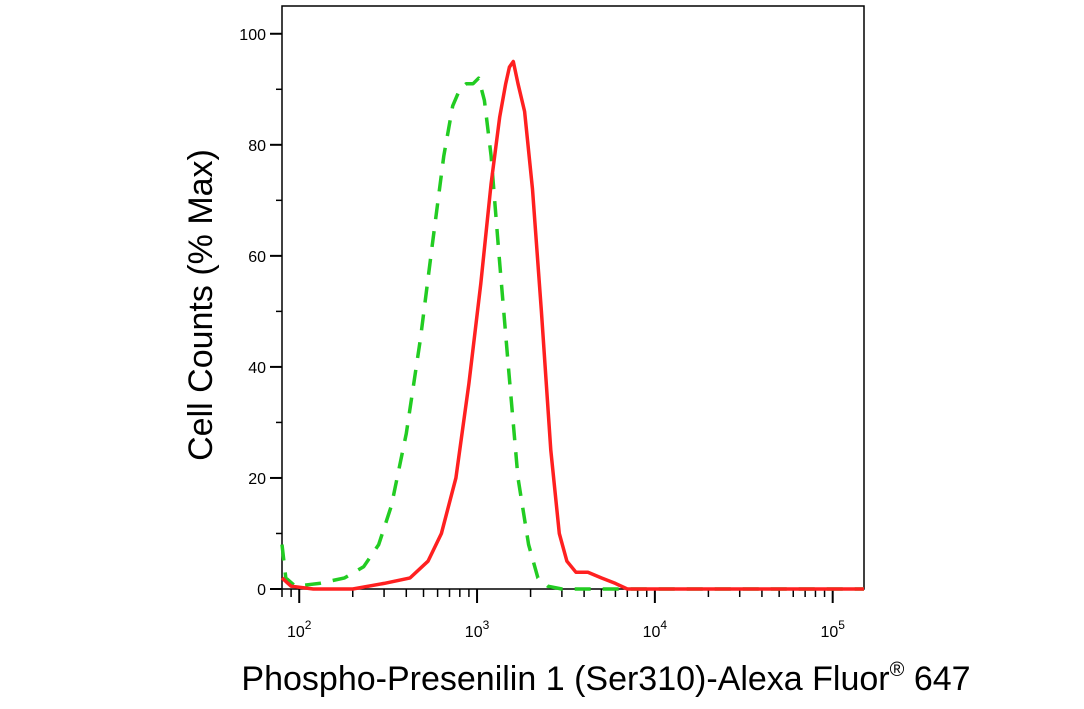 This screenshot has height=709, width=1084. Describe the element at coordinates (563, 615) in the screenshot. I see `x-axis: 10² 10³ 10⁴ 10⁵` at that location.